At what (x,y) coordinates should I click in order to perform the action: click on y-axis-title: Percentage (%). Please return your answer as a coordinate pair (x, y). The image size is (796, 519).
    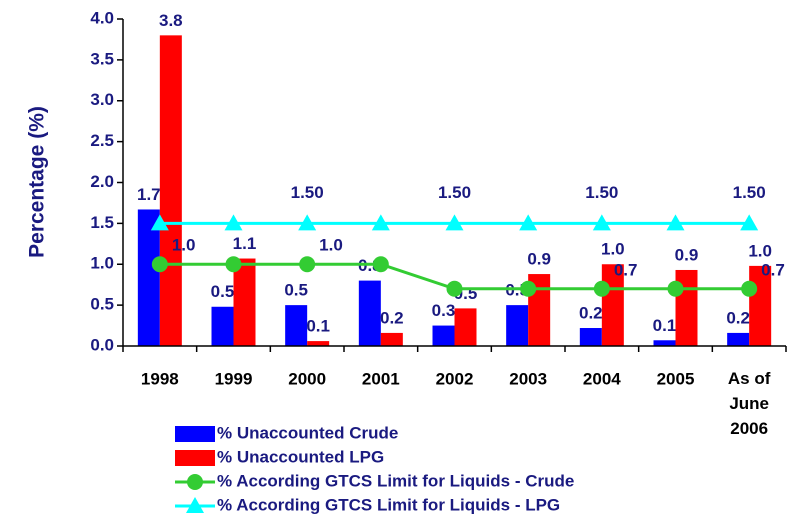
    Looking at the image, I should click on (37, 182).